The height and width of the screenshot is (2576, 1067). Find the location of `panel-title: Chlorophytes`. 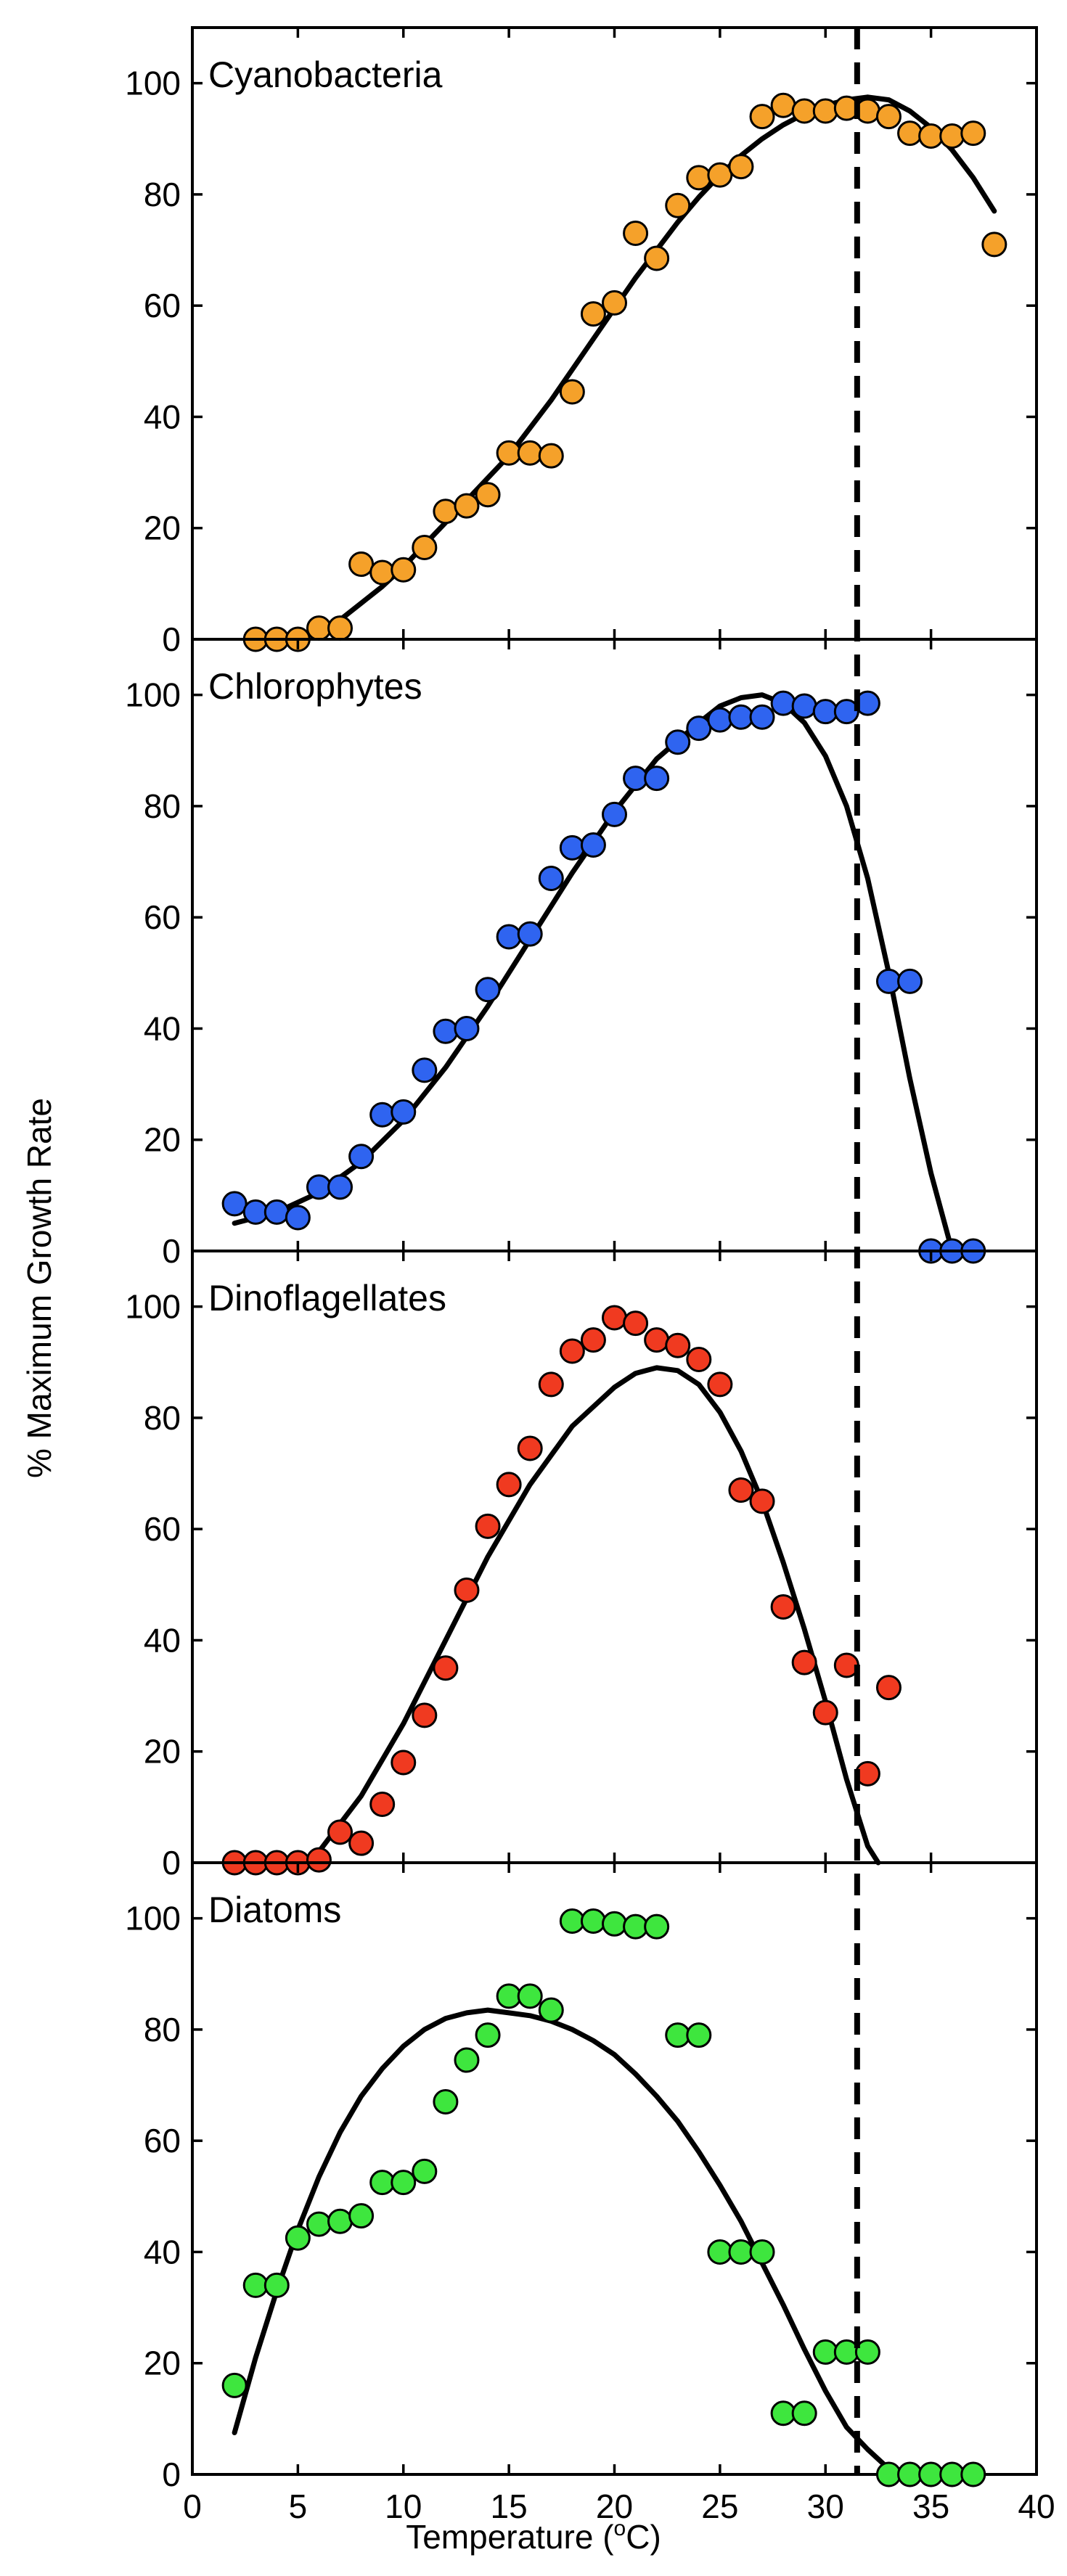

panel-title: Chlorophytes is located at coordinates (315, 686).